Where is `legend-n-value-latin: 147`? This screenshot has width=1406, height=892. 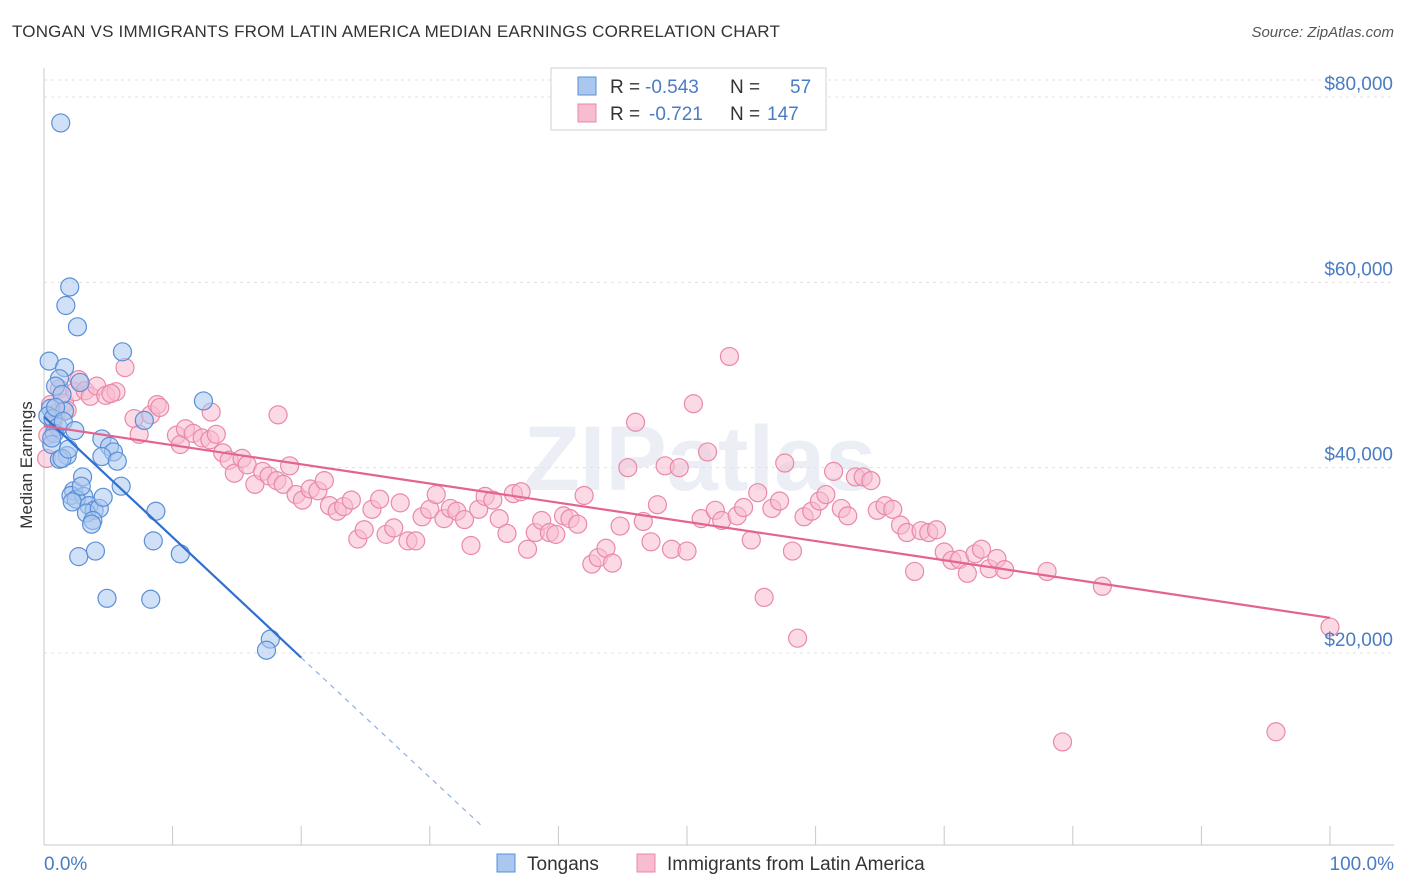 legend-n-value-latin: 147 is located at coordinates (783, 114).